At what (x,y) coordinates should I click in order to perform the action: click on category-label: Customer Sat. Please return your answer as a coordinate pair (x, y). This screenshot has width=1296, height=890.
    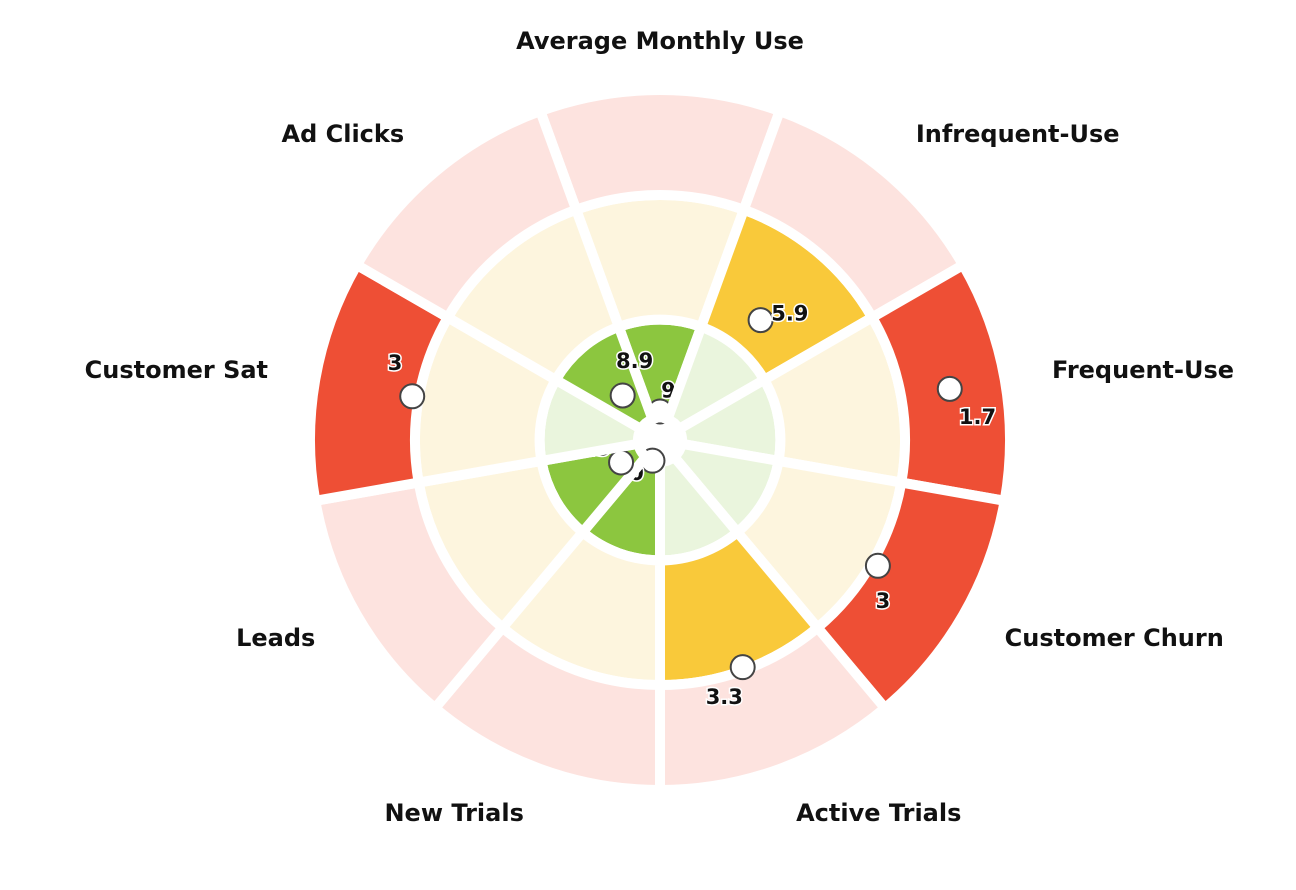
    Looking at the image, I should click on (176, 370).